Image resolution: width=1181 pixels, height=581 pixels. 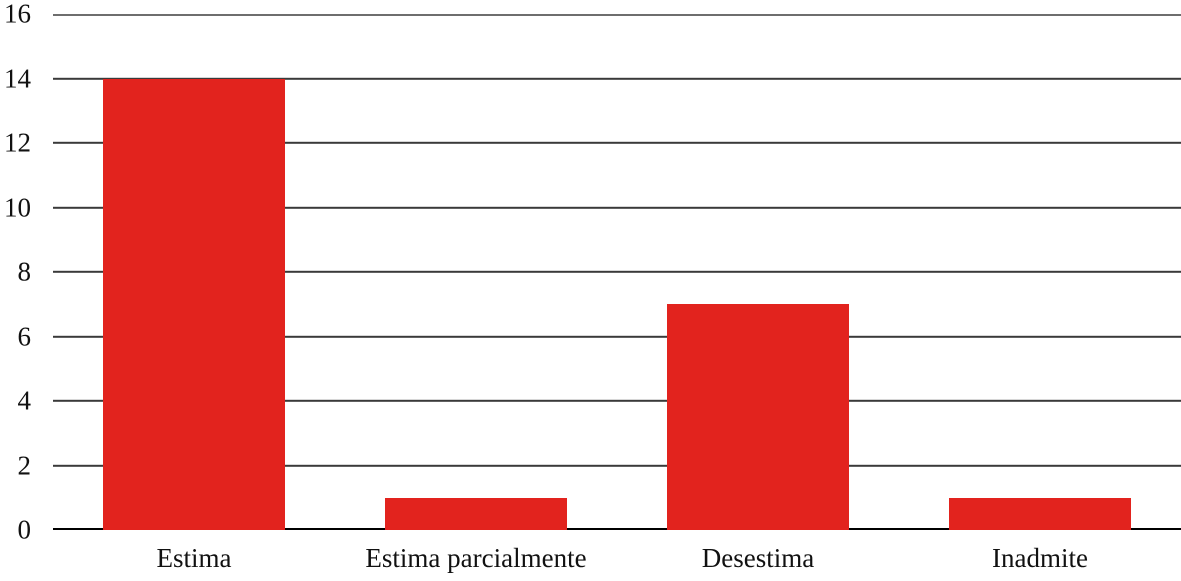 I want to click on x-tick-label-inadmite: Inadmite, so click(x=1040, y=558).